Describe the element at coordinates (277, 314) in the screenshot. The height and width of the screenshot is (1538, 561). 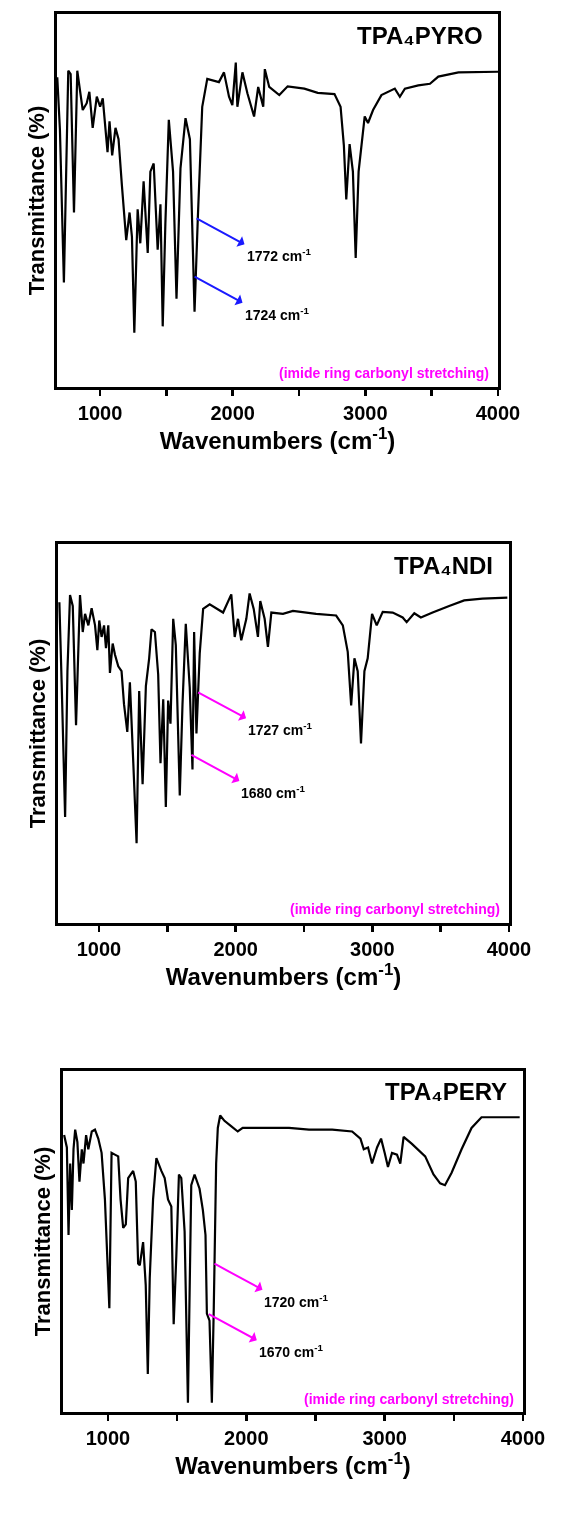
I see `annotation: 1724 cm$^{-1}$` at that location.